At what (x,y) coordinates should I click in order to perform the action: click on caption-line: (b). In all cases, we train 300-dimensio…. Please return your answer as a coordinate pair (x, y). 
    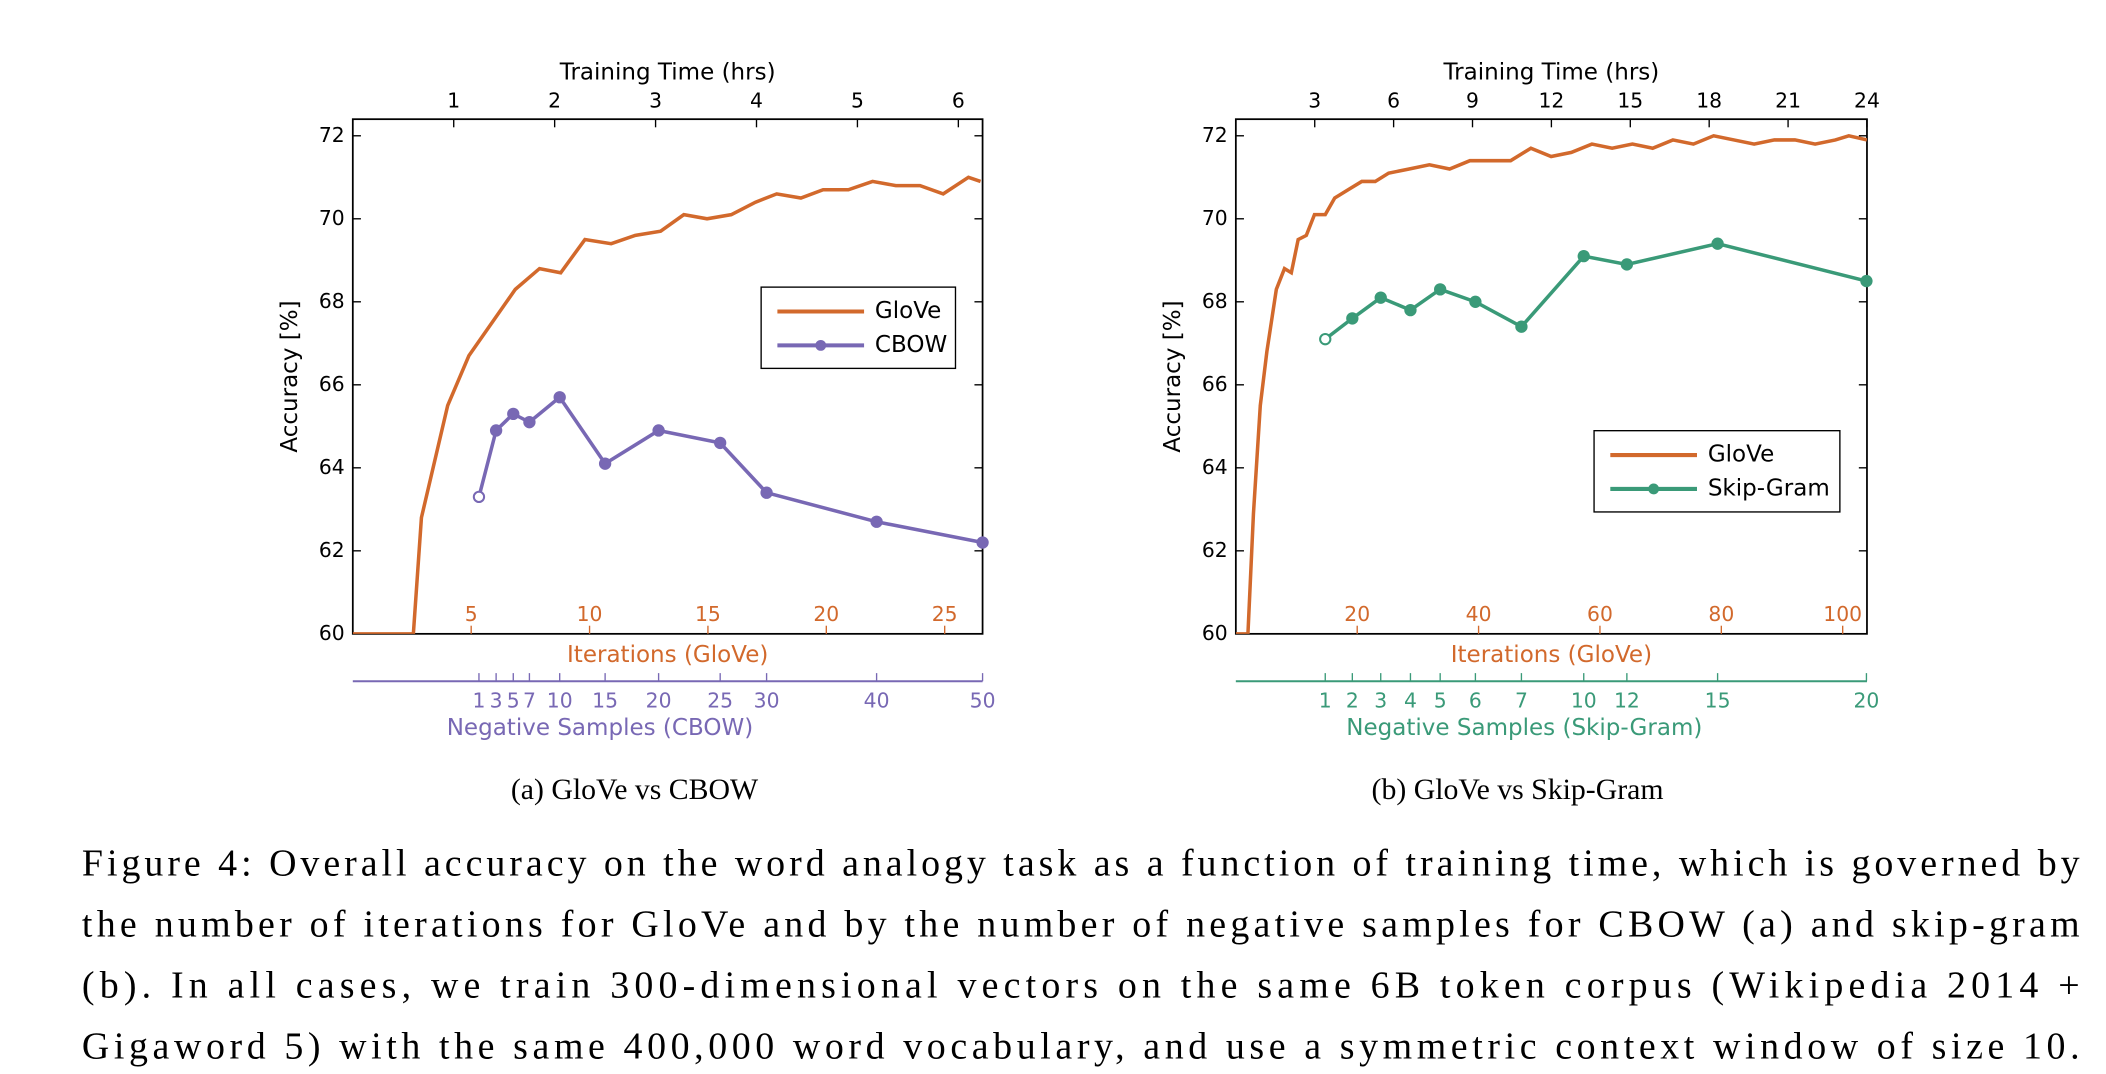
    Looking at the image, I should click on (1081, 985).